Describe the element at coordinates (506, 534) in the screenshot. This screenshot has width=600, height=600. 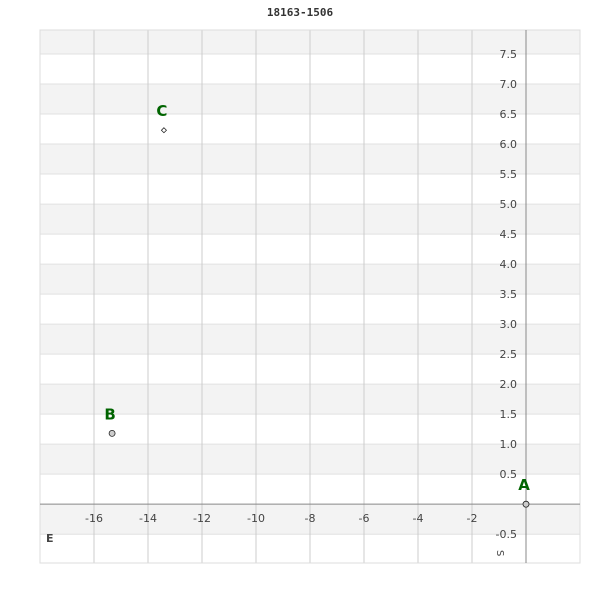
I see `y-tick-label: -0.5` at that location.